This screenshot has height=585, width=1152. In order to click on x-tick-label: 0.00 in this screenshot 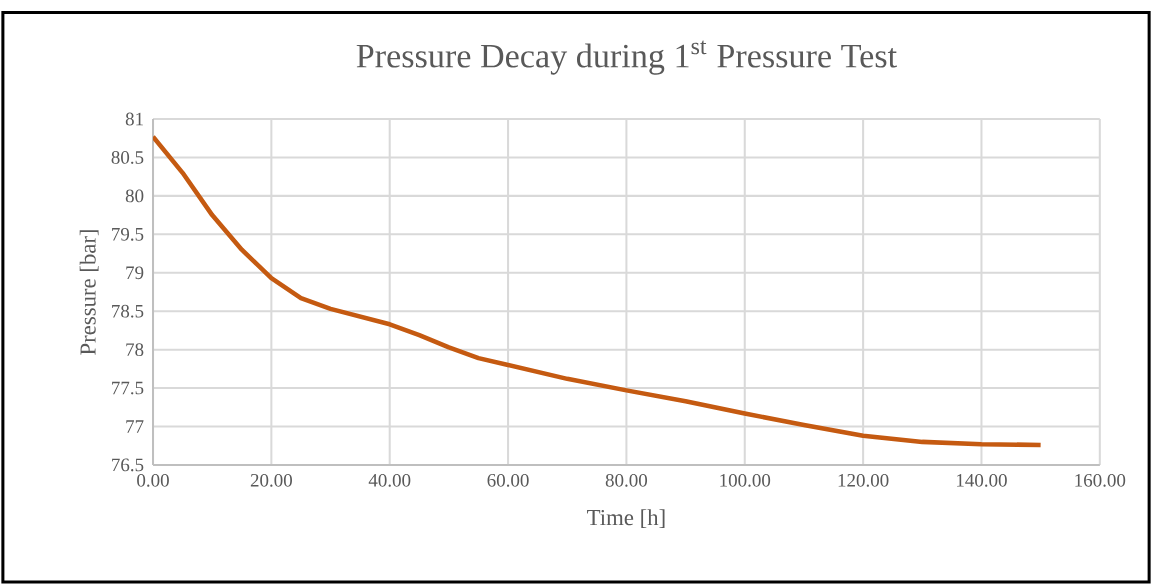, I will do `click(153, 480)`.